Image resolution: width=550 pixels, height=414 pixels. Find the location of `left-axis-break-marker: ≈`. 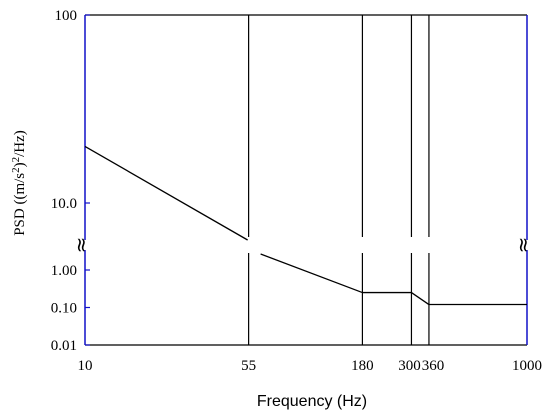

left-axis-break-marker: ≈ is located at coordinates (82, 245).